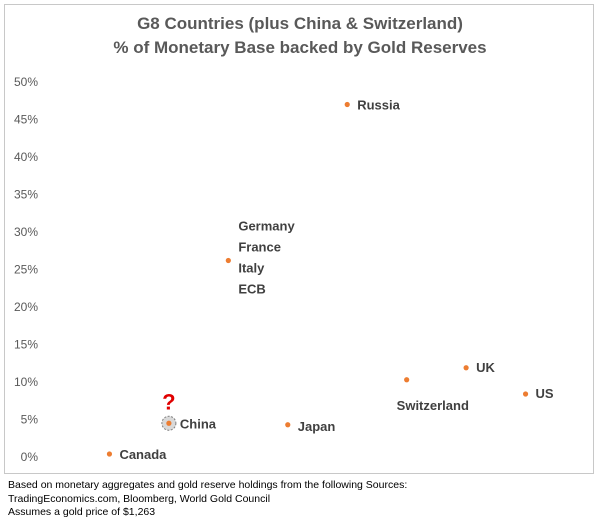 The height and width of the screenshot is (522, 600). What do you see at coordinates (545, 393) in the screenshot?
I see `point-label-us: US` at bounding box center [545, 393].